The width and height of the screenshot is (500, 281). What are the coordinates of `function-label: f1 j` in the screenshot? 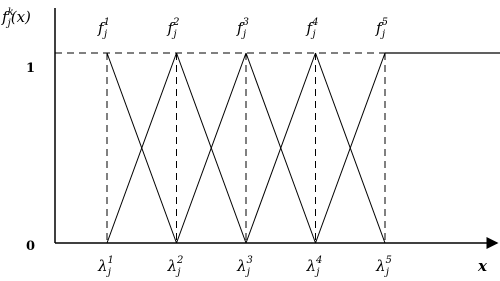 It's located at (103, 28).